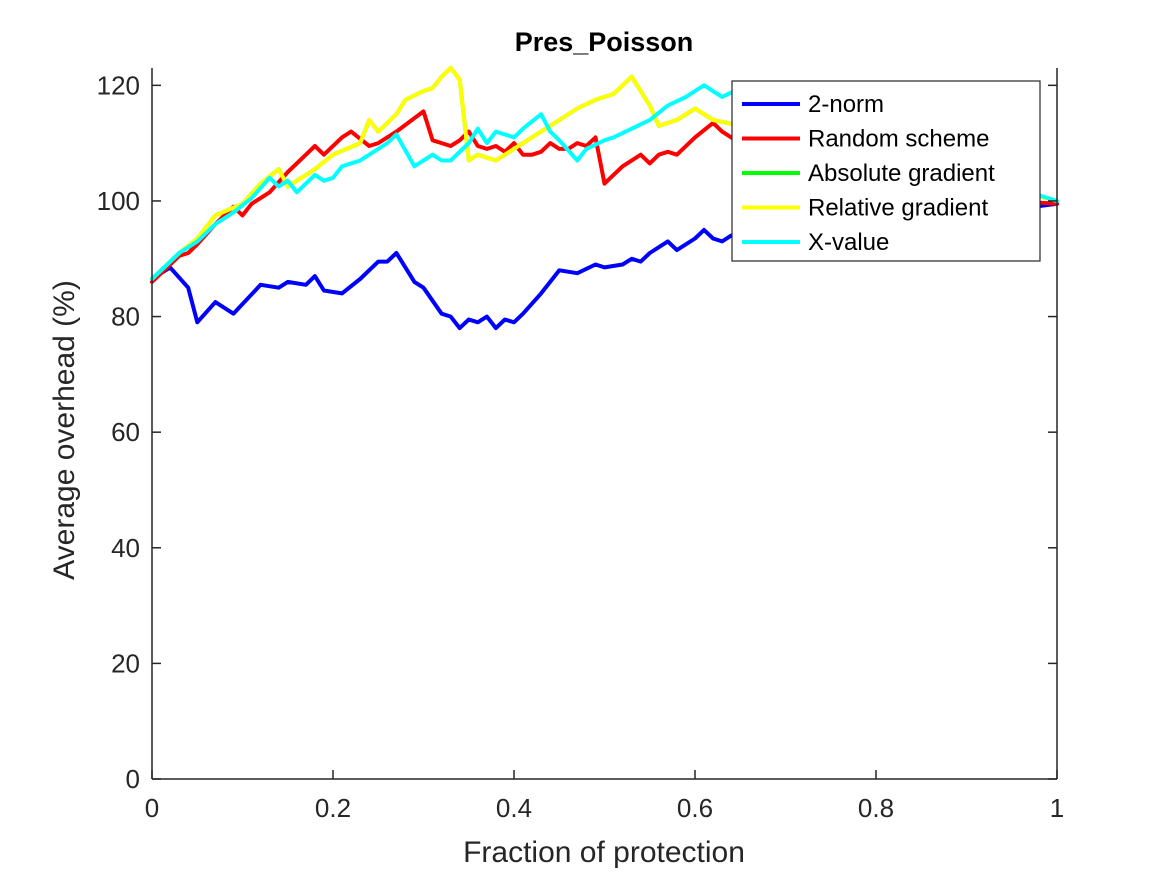 Image resolution: width=1167 pixels, height=875 pixels. What do you see at coordinates (1057, 808) in the screenshot?
I see `x-tick-label: 1` at bounding box center [1057, 808].